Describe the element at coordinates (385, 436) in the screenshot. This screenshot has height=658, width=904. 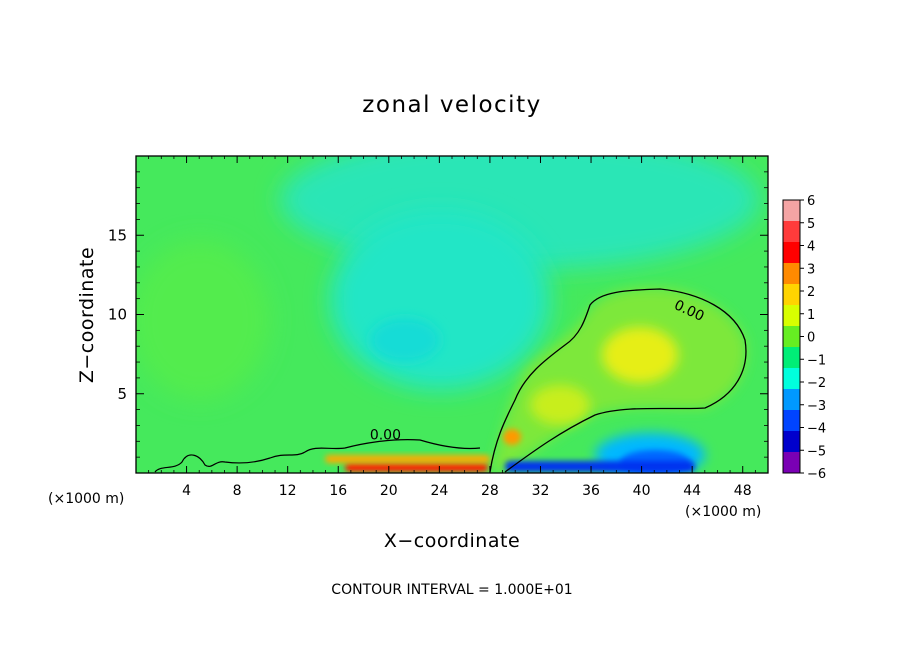
I see `contour-label: 0.00` at that location.